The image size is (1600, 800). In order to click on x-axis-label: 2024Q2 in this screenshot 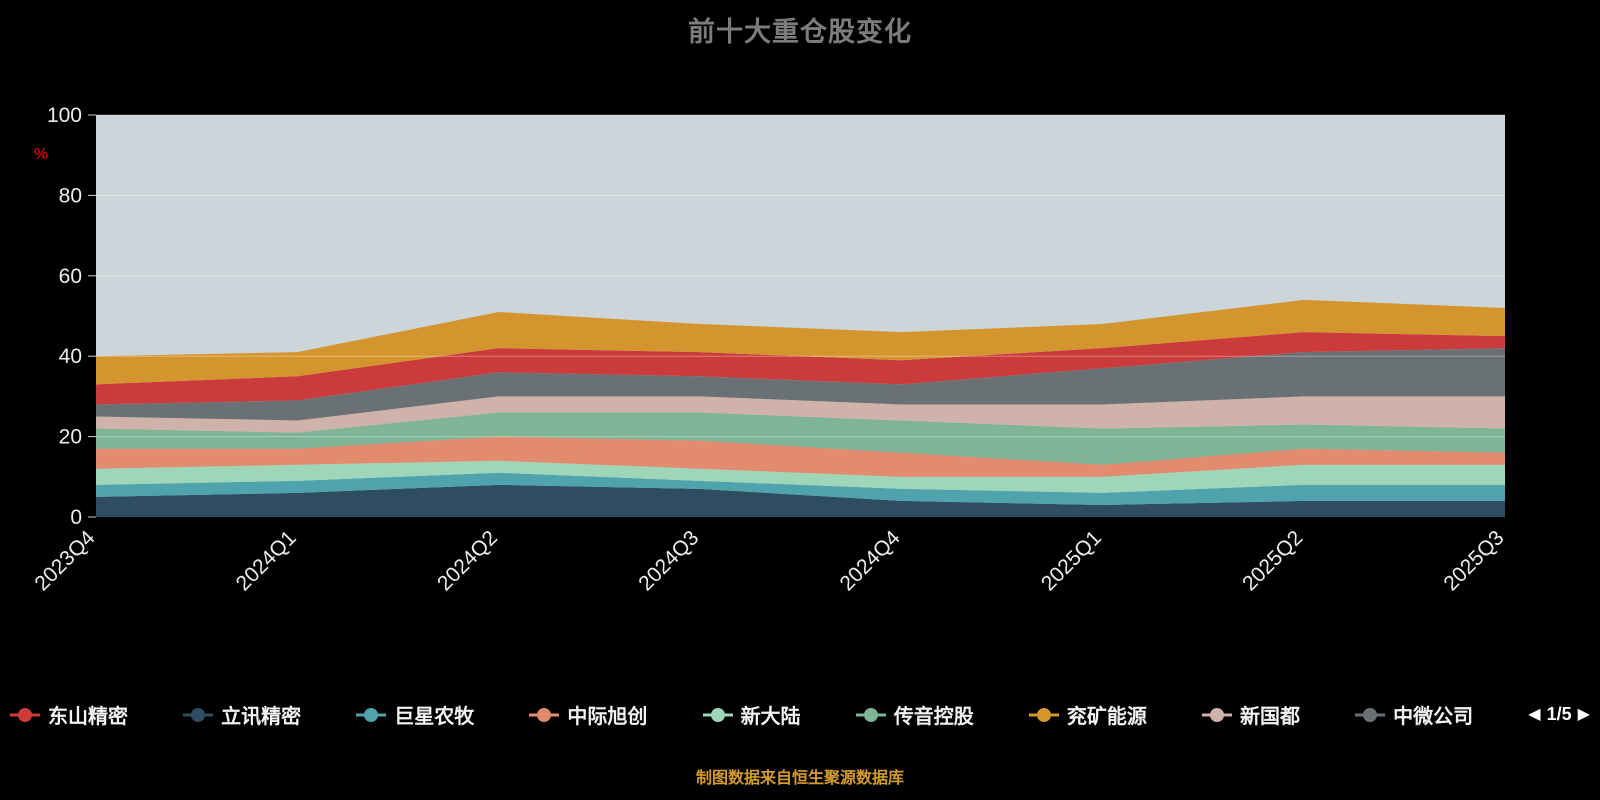, I will do `click(467, 560)`.